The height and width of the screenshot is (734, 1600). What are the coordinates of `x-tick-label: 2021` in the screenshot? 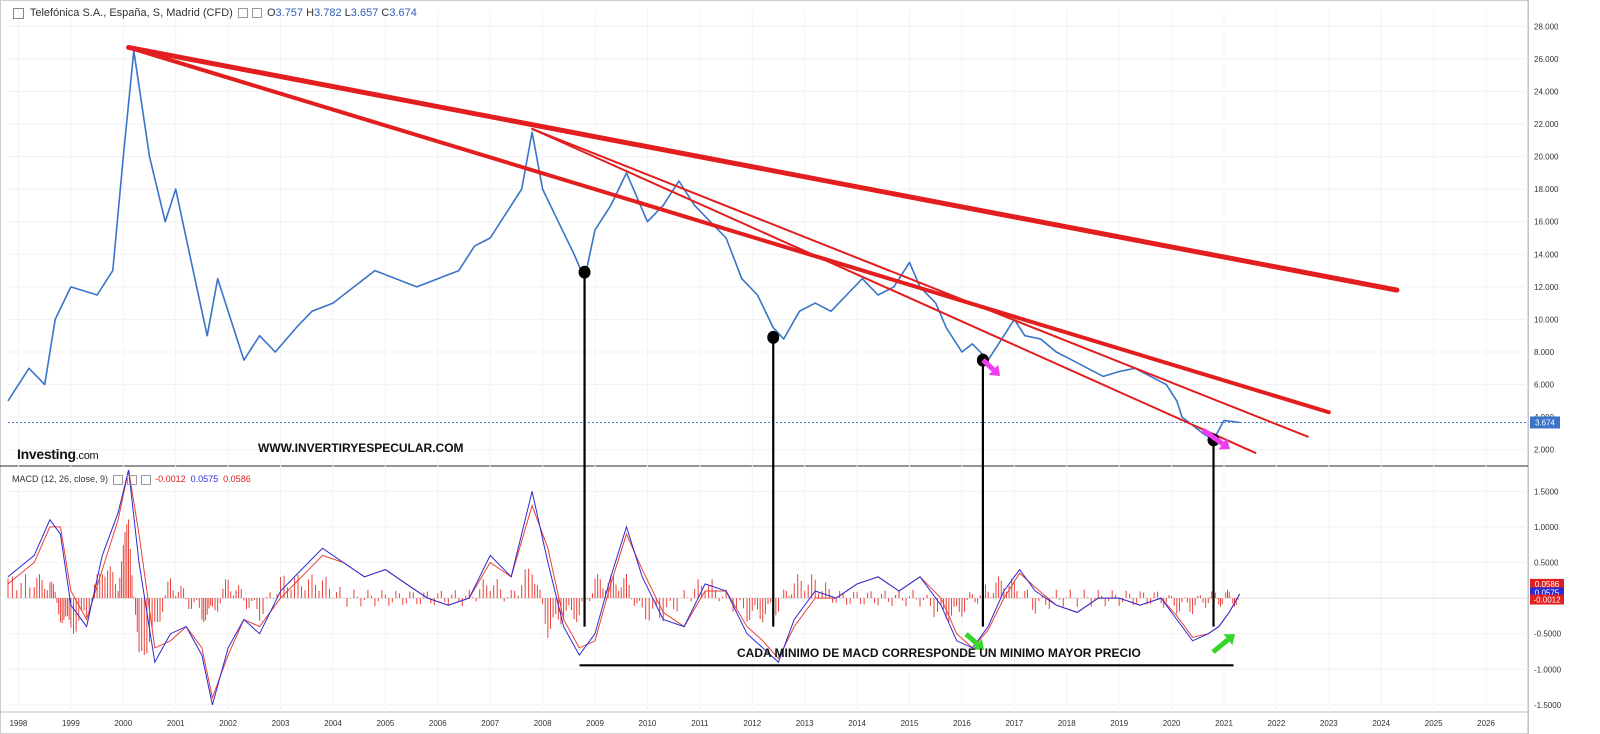 It's located at (1224, 723).